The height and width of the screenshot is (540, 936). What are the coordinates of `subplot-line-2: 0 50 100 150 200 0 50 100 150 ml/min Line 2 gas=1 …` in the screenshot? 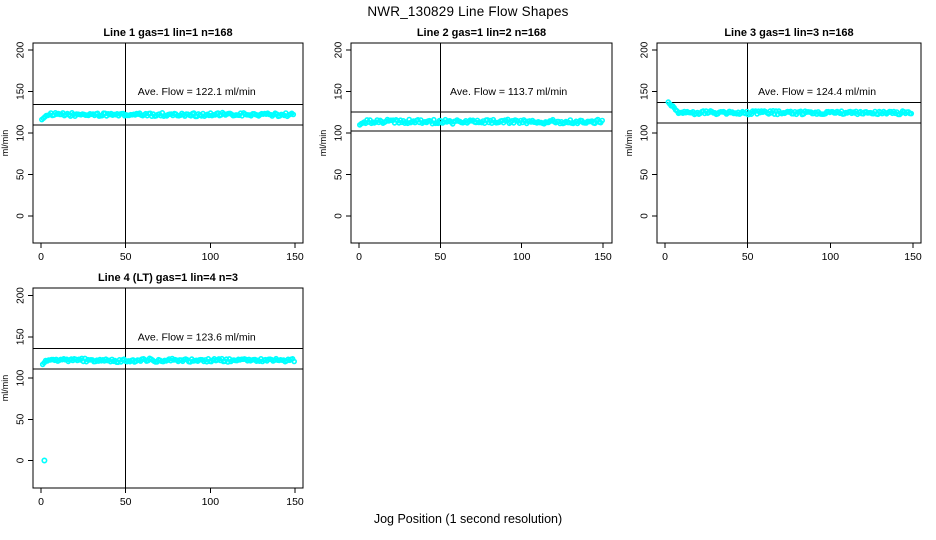 It's located at (465, 145).